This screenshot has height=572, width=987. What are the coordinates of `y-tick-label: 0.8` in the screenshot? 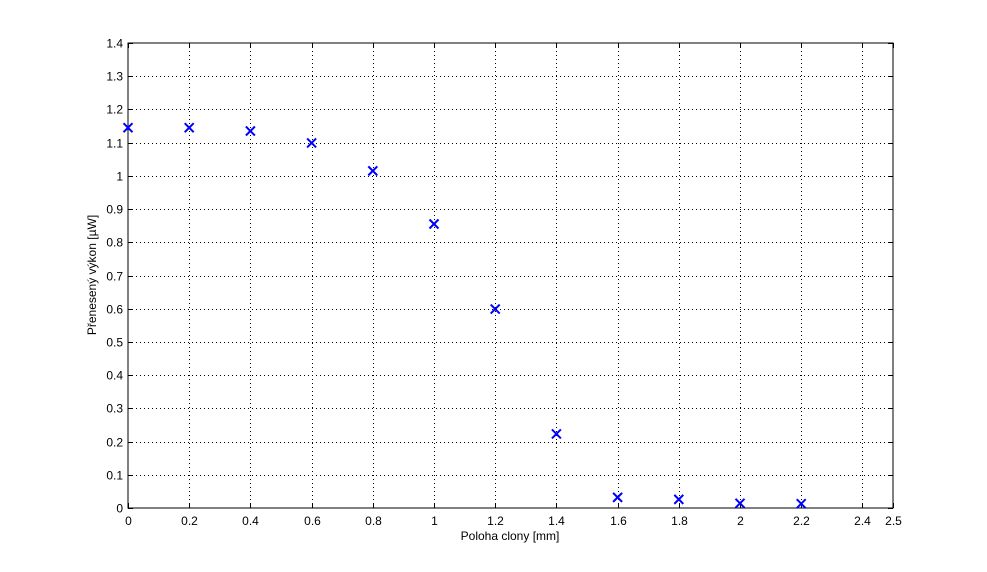 It's located at (114, 243).